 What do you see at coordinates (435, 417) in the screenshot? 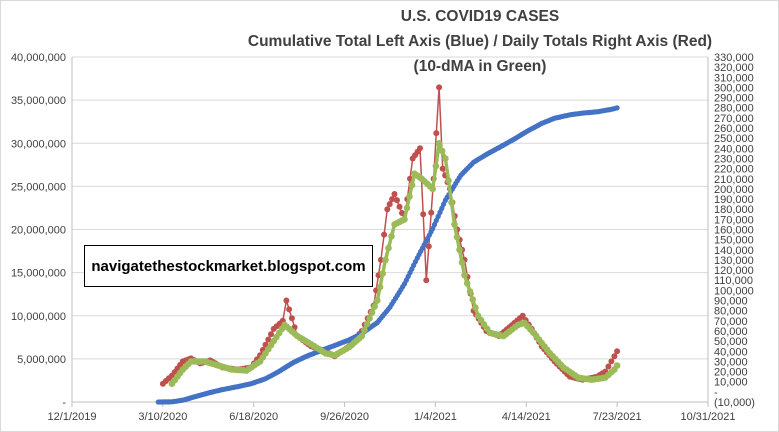
I see `x-tick-label: 1/4/2021` at bounding box center [435, 417].